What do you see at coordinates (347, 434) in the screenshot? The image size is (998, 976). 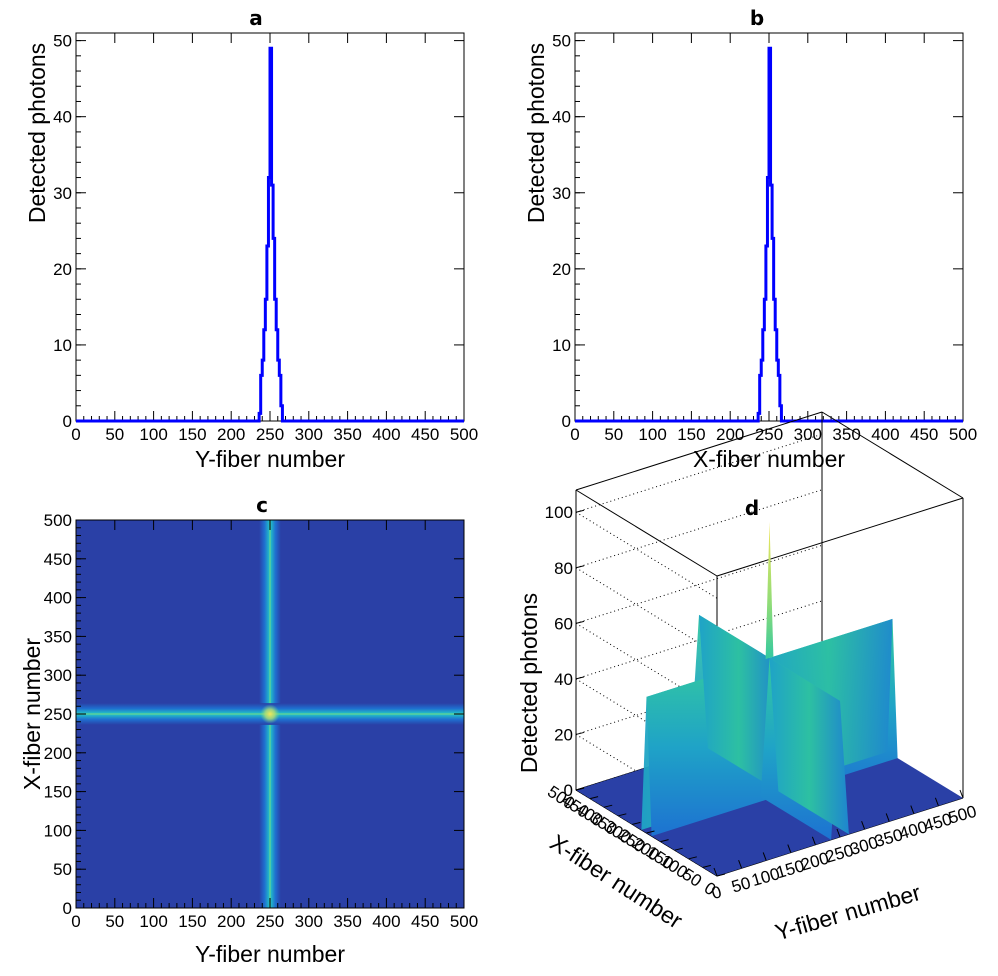 I see `panel-a-xtick-label: 350` at bounding box center [347, 434].